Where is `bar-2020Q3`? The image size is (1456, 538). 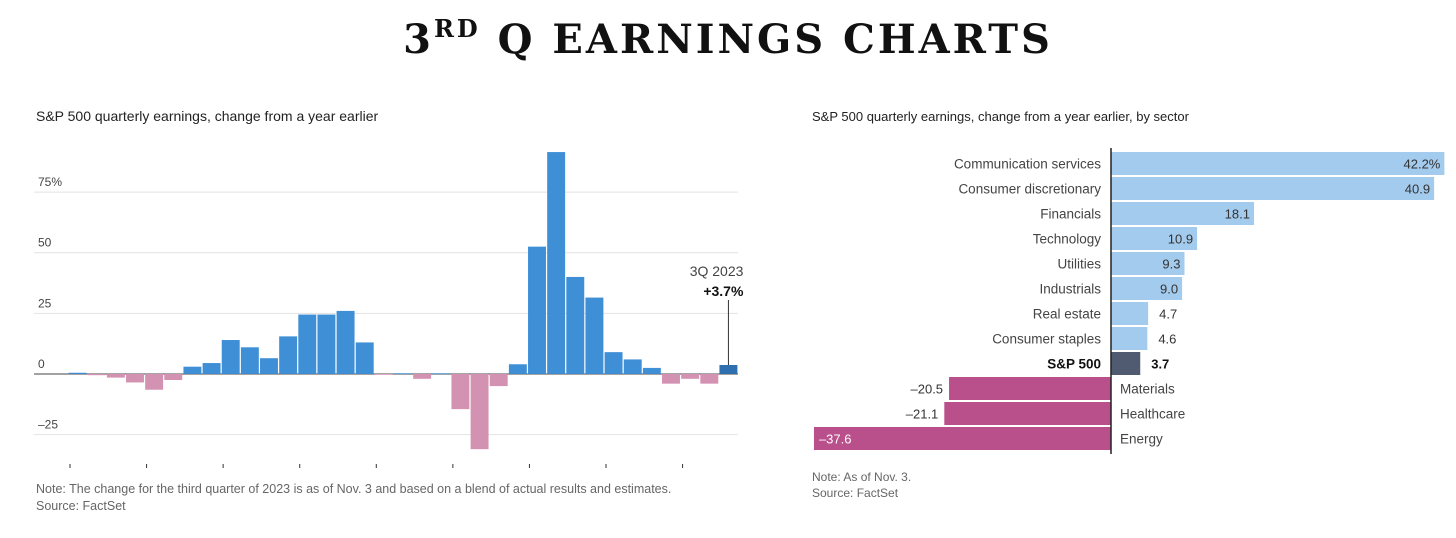
bar-2020Q3 is located at coordinates (498, 380).